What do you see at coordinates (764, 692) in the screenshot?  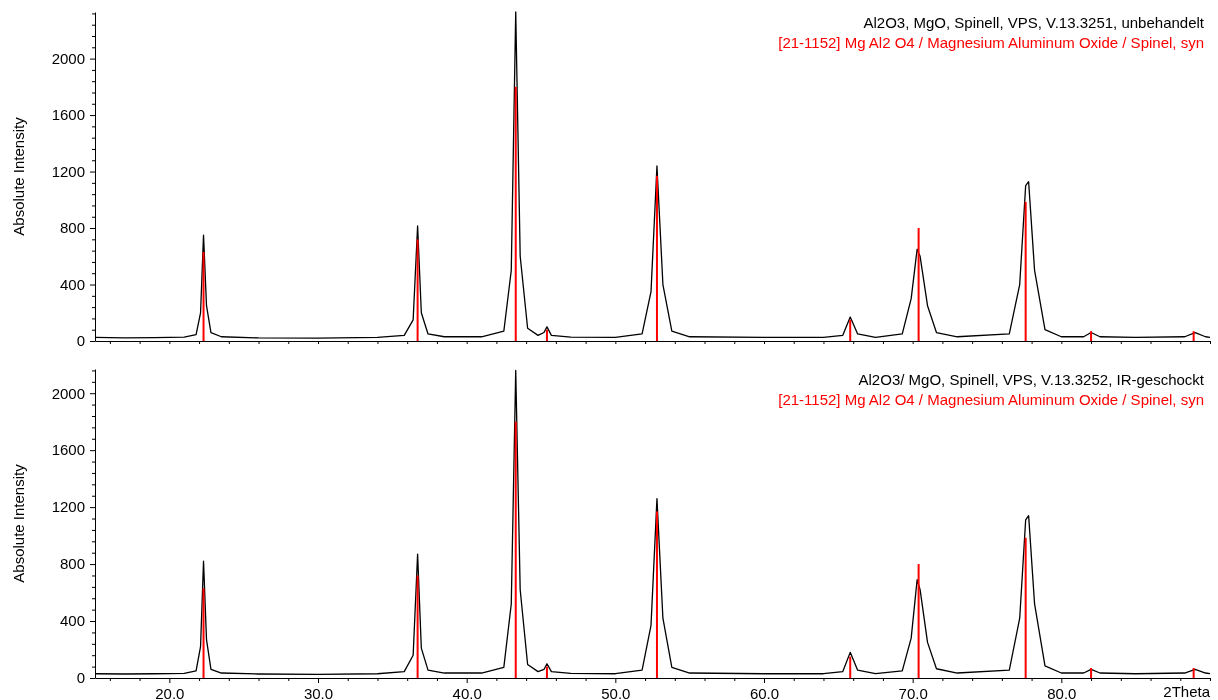 I see `x-tick-label: 60.0` at bounding box center [764, 692].